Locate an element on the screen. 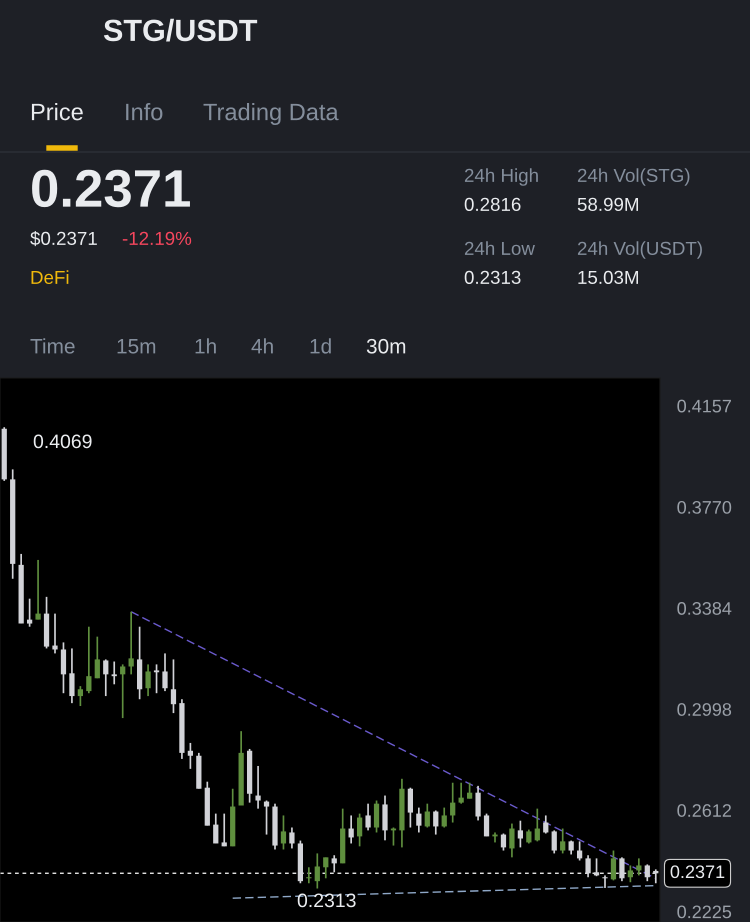 This screenshot has width=750, height=922. y-tick-label: 0.2998 is located at coordinates (704, 709).